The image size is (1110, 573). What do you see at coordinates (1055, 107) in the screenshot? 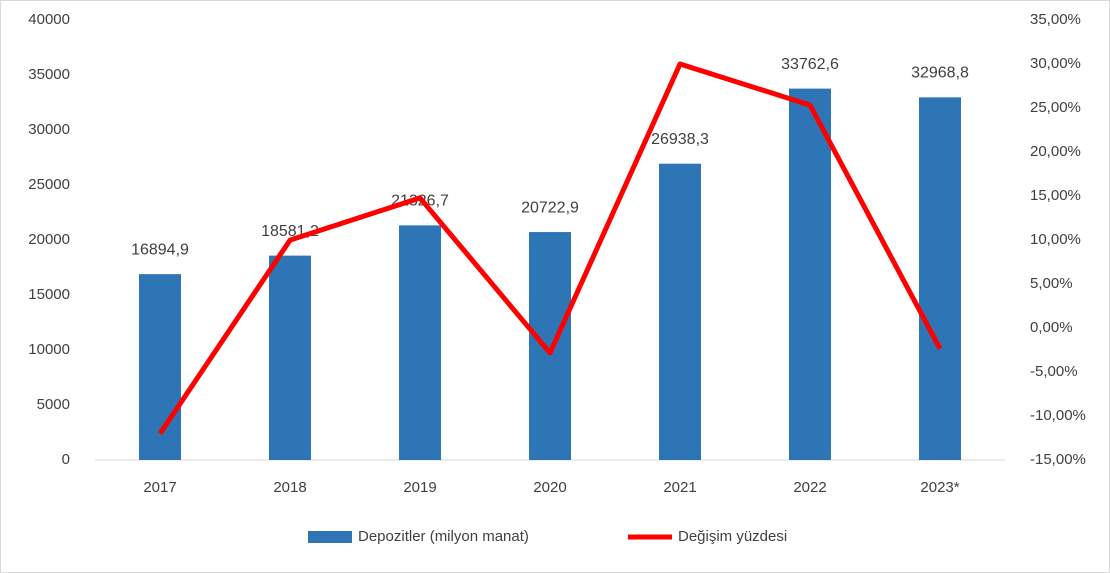
I see `y2-tick-label: 25,00%` at bounding box center [1055, 107].